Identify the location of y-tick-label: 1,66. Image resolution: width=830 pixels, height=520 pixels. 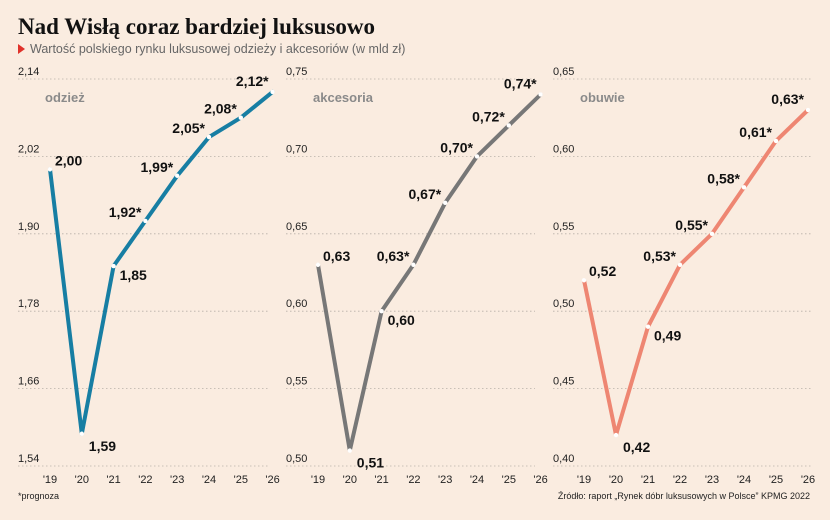
(28, 382).